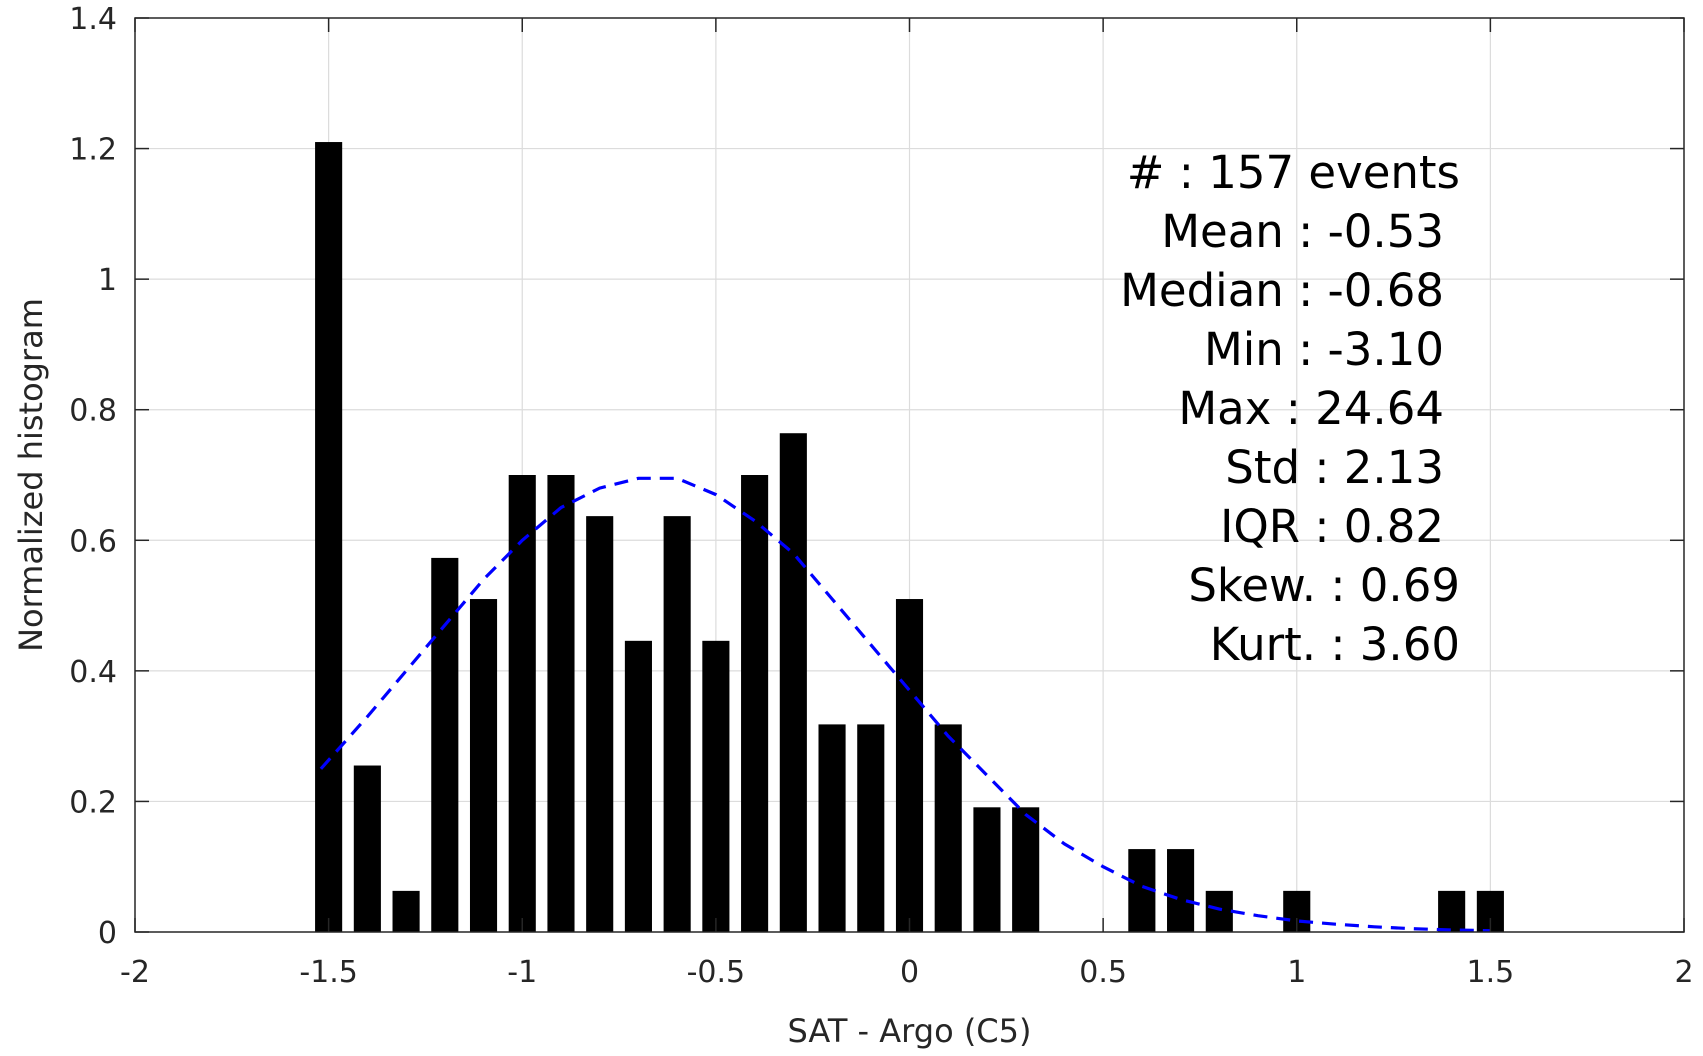 The width and height of the screenshot is (1703, 1056). What do you see at coordinates (909, 972) in the screenshot?
I see `x-tick-label: 0` at bounding box center [909, 972].